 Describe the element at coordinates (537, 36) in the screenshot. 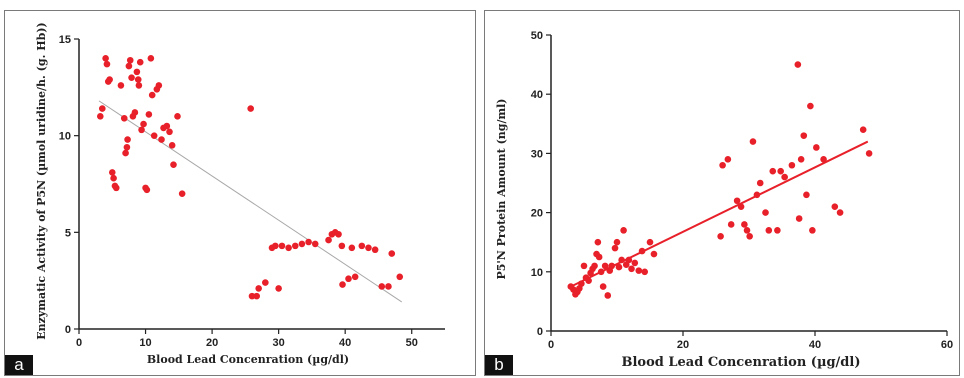

I see `y-tick-label: 50` at that location.